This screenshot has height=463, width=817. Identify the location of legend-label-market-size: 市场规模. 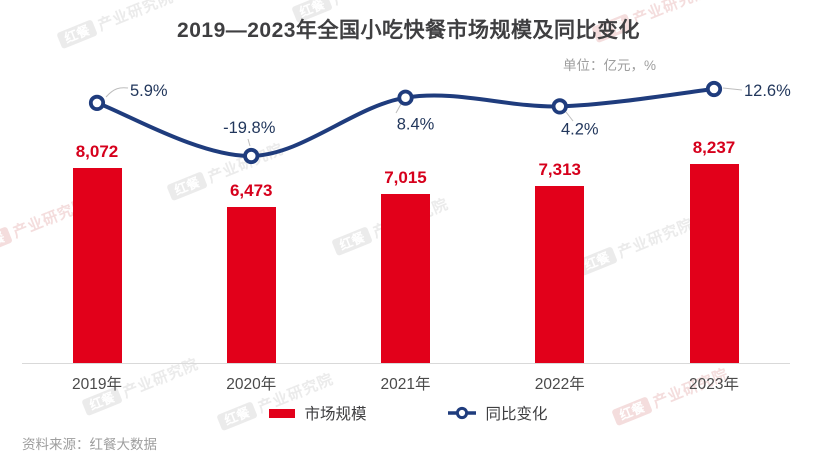
(335, 414).